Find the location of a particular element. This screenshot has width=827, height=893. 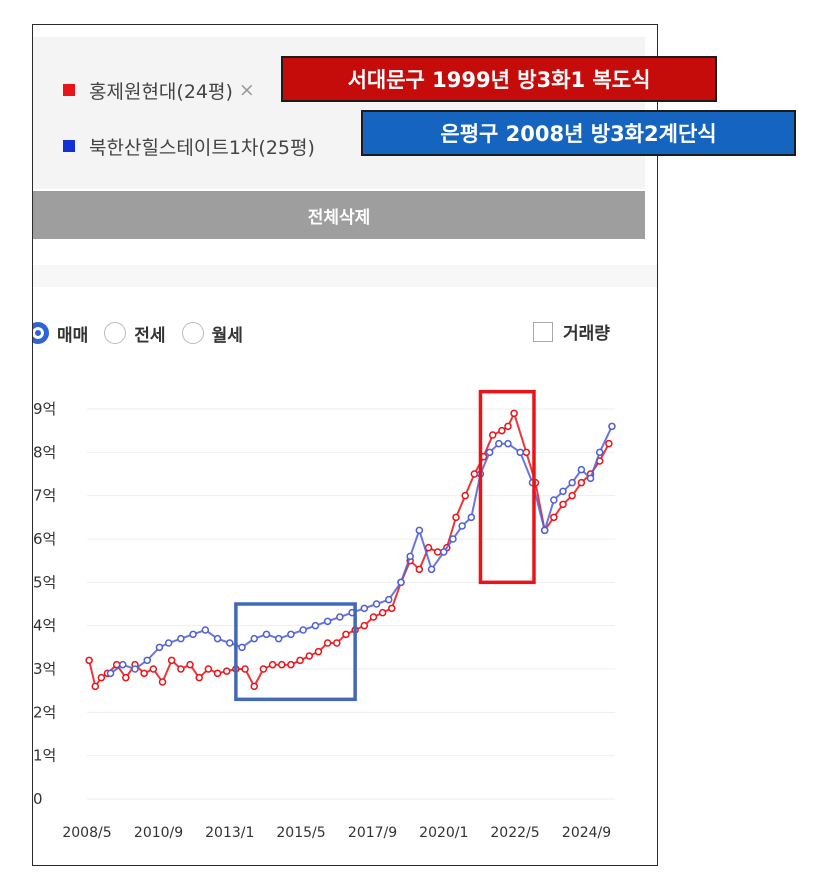

trade-volume-toggle: 거래량 is located at coordinates (571, 331).